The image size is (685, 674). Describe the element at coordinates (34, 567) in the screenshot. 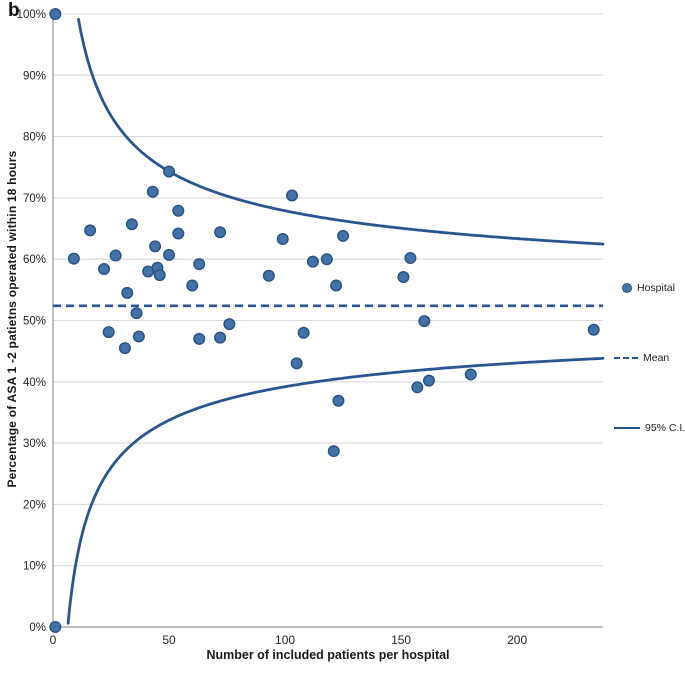

I see `y-tick-label: 10%` at that location.